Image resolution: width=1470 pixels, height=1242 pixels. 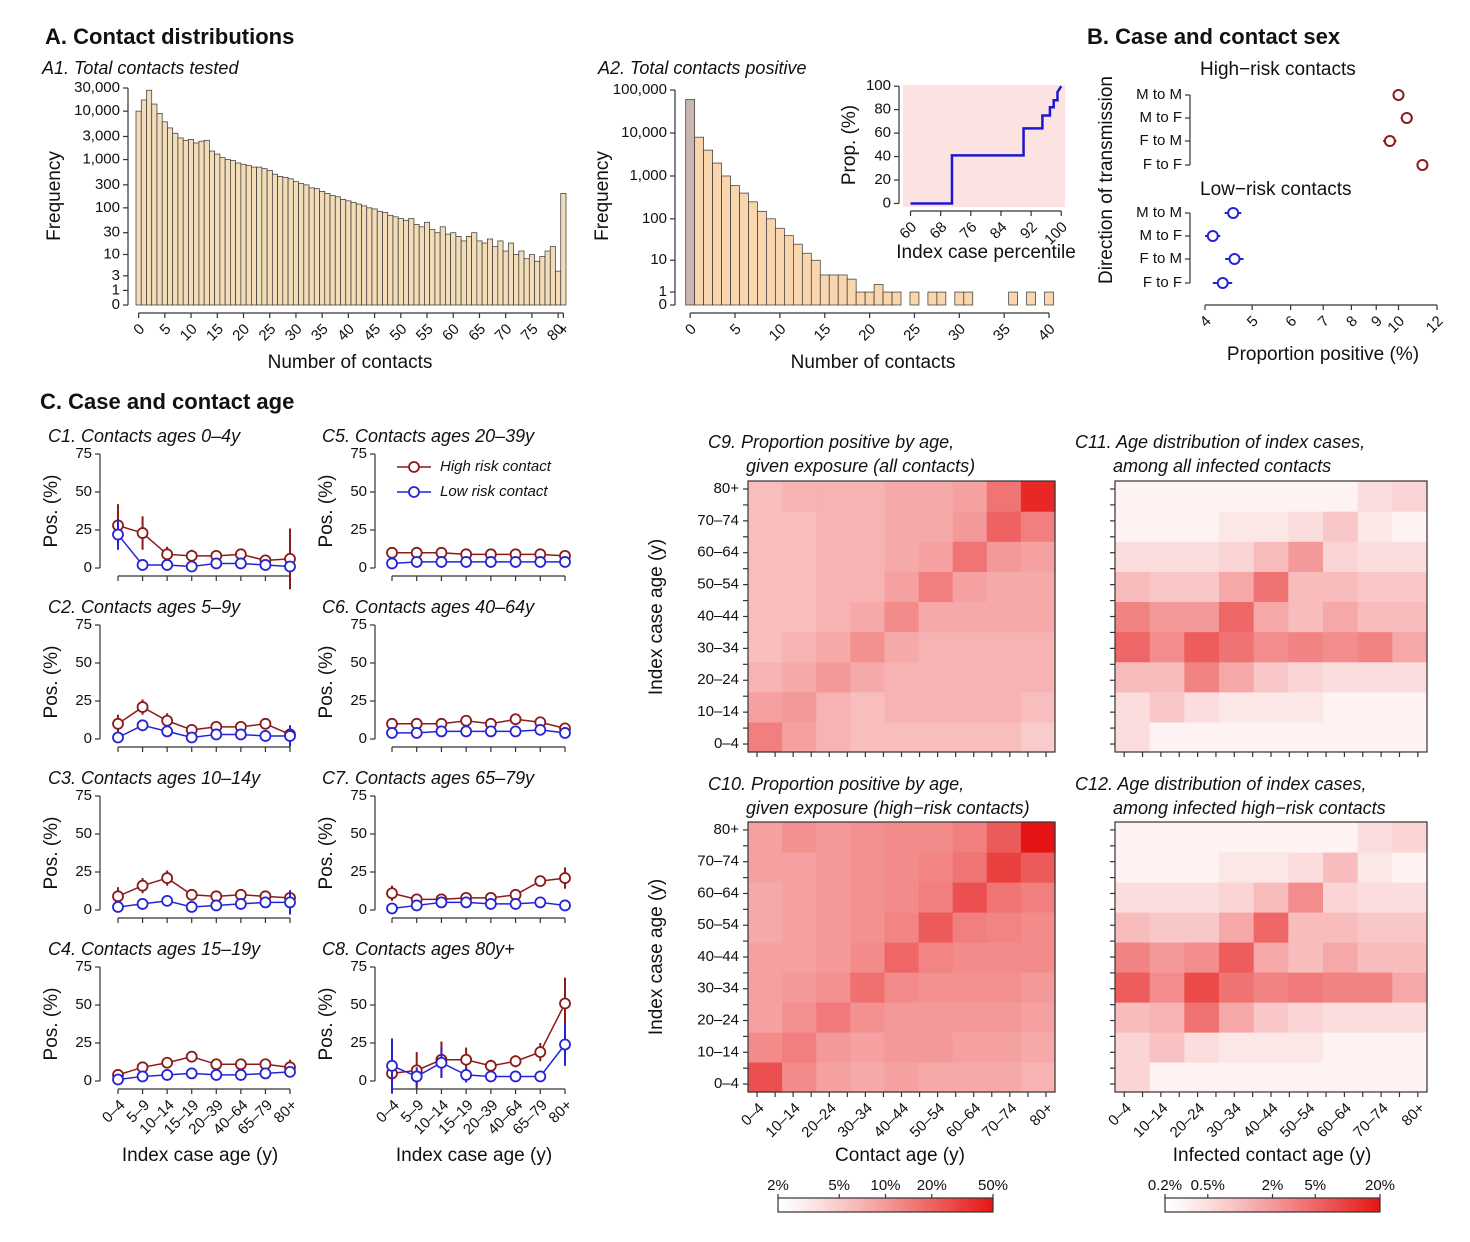 What do you see at coordinates (1291, 322) in the screenshot?
I see `x-tick-label: 6` at bounding box center [1291, 322].